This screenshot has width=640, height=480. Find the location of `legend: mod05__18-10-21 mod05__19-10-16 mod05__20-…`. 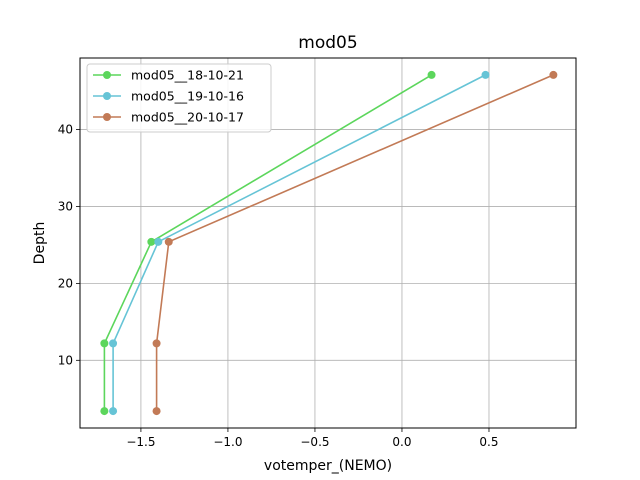

legend: mod05__18-10-21 mod05__19-10-16 mod05__20-… is located at coordinates (179, 98).